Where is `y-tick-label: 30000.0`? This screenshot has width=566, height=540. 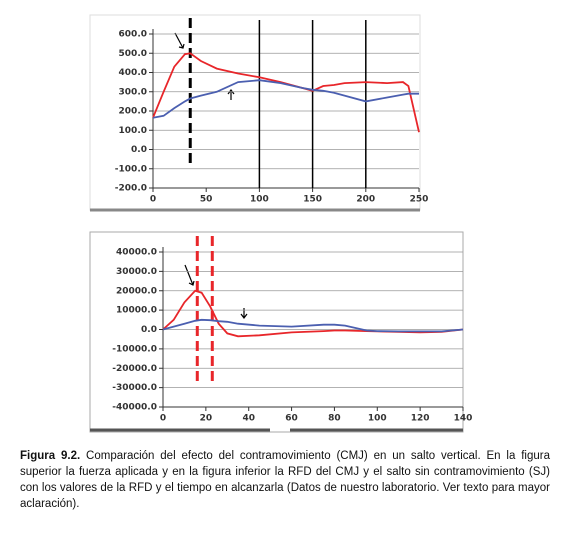 y-tick-label: 30000.0 is located at coordinates (136, 272).